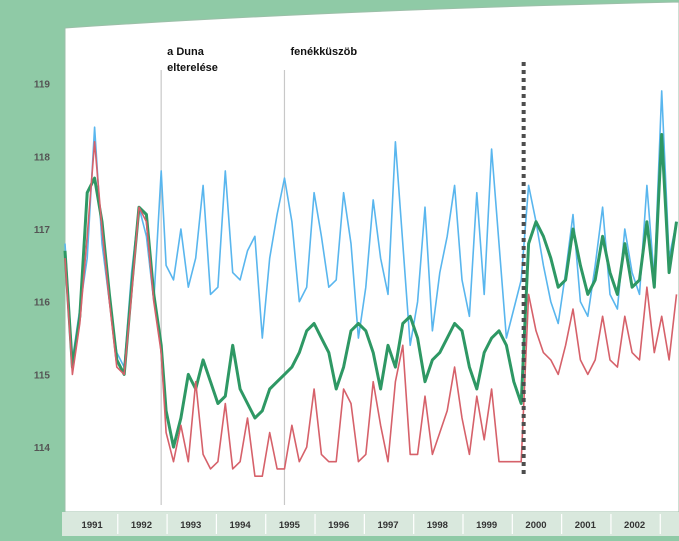 This screenshot has height=541, width=679. Describe the element at coordinates (223, 287) in the screenshot. I see `annotation-lines` at that location.